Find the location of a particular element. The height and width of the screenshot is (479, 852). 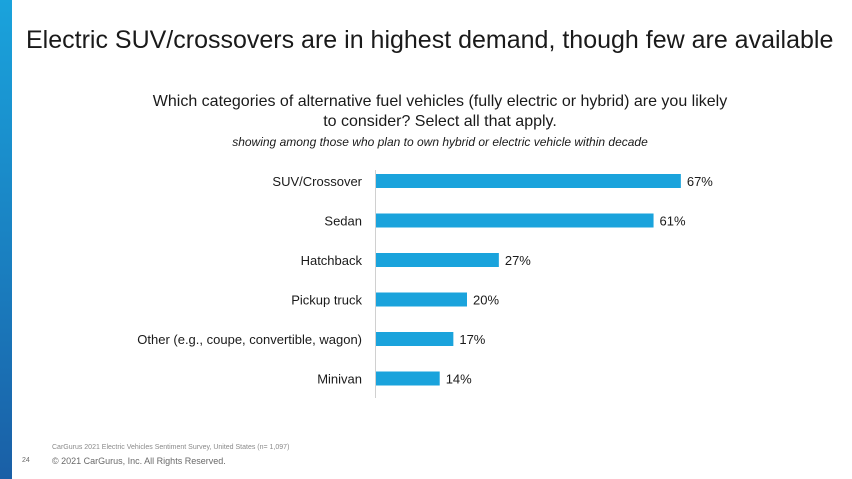

value-label: 14% is located at coordinates (459, 379).